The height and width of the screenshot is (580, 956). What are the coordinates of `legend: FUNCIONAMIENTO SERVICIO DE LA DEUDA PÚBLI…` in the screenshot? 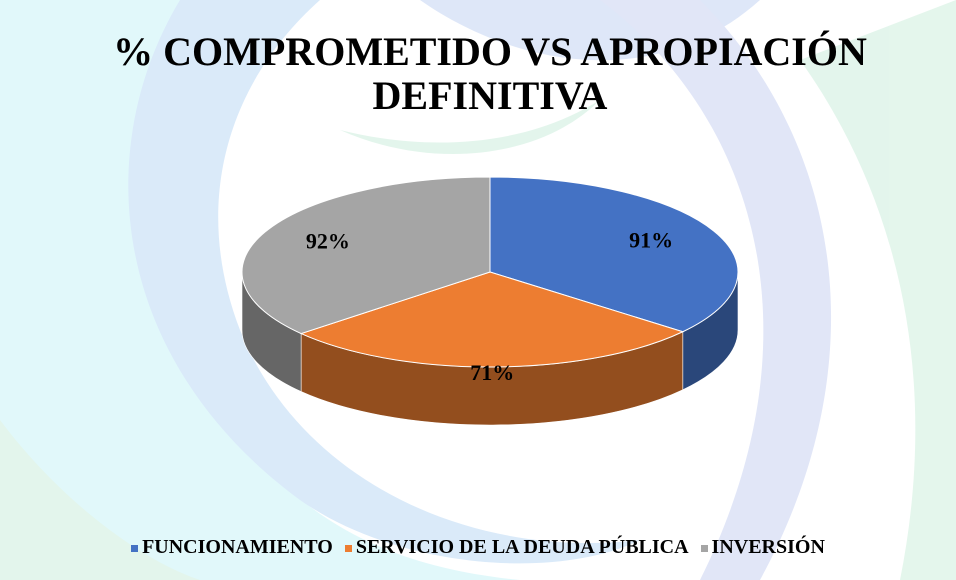 It's located at (478, 547).